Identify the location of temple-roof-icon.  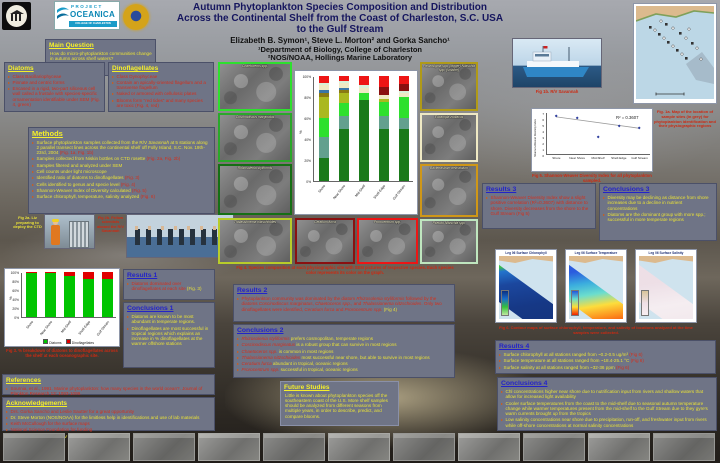
(16, 12).